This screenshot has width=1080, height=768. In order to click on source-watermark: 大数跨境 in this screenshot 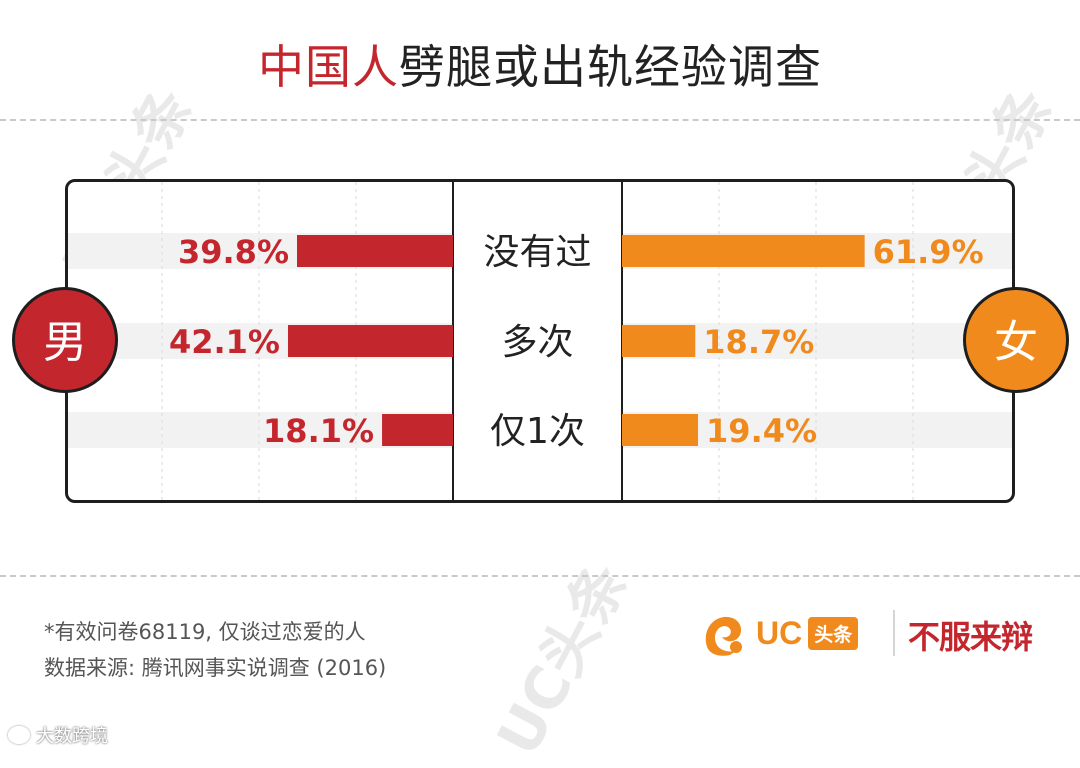, I will do `click(58, 735)`.